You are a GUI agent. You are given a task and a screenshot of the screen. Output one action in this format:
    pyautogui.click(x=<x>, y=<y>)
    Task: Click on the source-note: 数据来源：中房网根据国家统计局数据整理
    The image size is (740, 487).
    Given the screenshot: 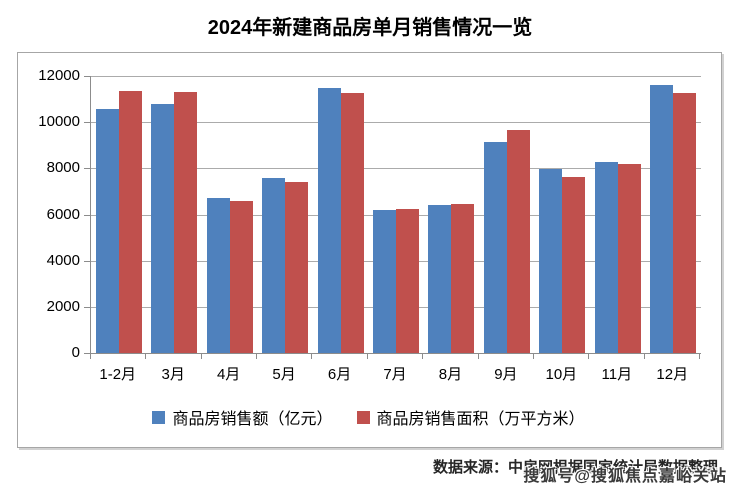 What is the action you would take?
    pyautogui.click(x=575, y=467)
    